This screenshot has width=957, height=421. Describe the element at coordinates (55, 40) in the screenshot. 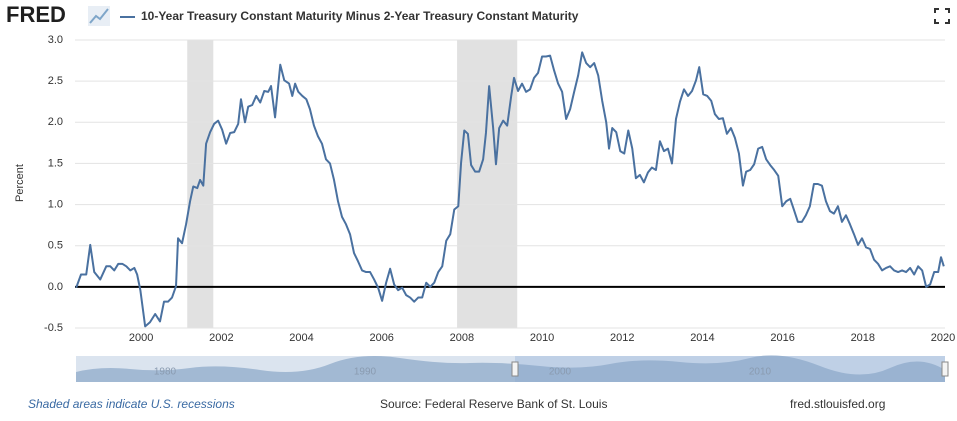

I see `y-tick-label: 3.0` at that location.